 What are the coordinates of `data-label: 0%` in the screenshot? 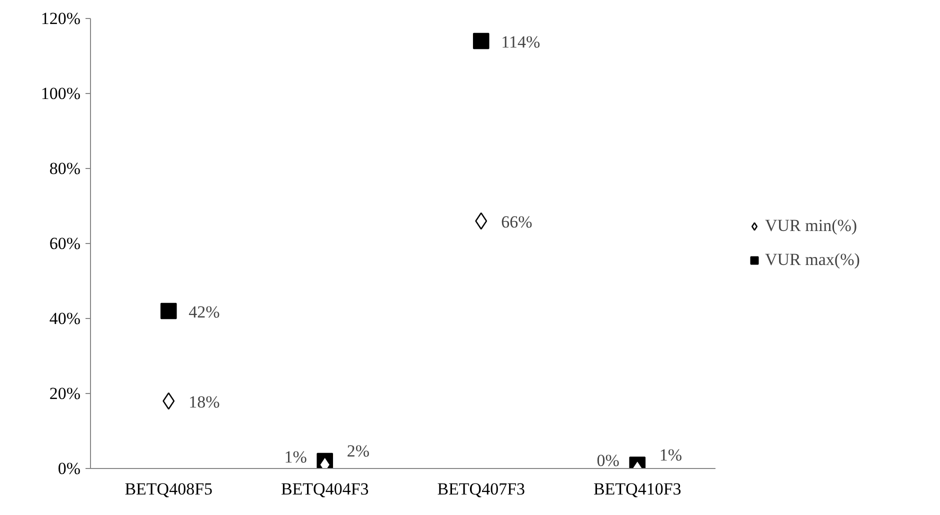 It's located at (608, 460).